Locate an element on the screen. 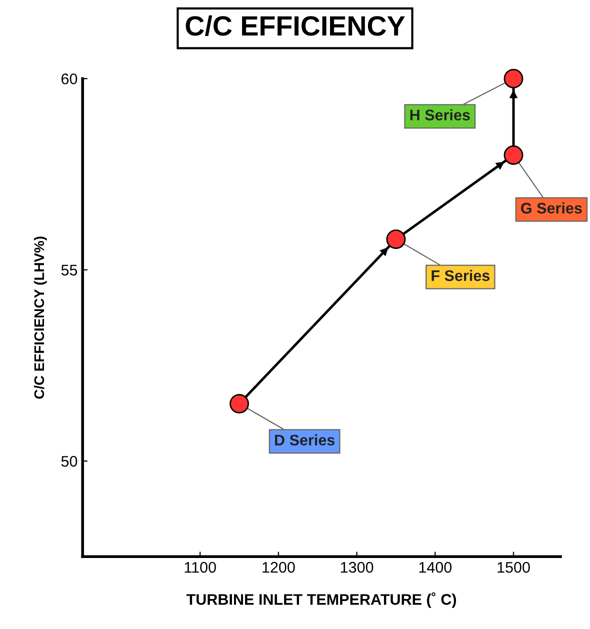 The width and height of the screenshot is (590, 629). x-axis-title: TURBINE INLET TEMPERATURE (˚ C) is located at coordinates (321, 600).